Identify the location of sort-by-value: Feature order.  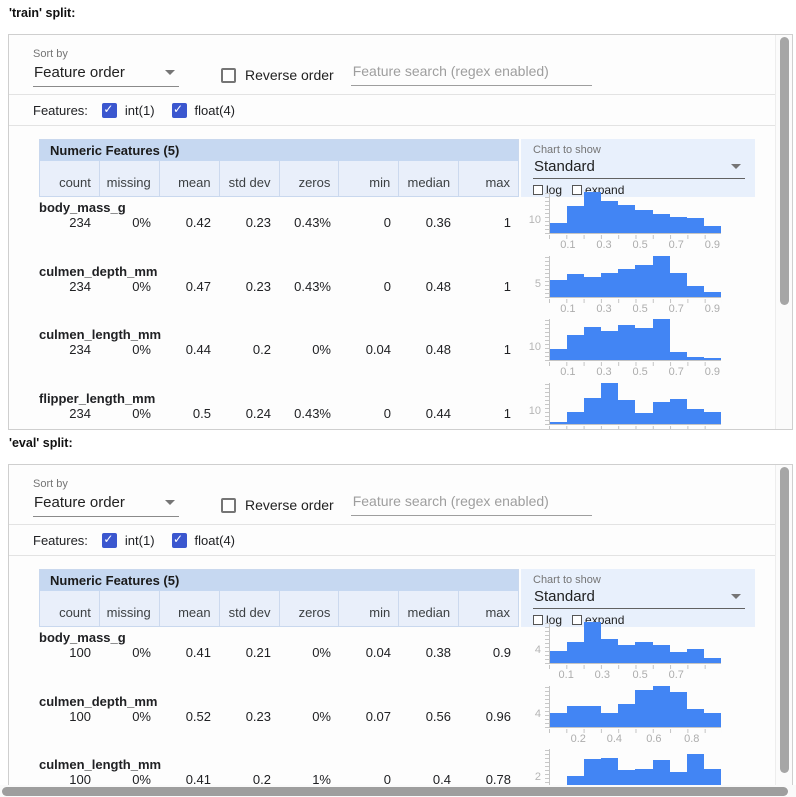
(79, 502).